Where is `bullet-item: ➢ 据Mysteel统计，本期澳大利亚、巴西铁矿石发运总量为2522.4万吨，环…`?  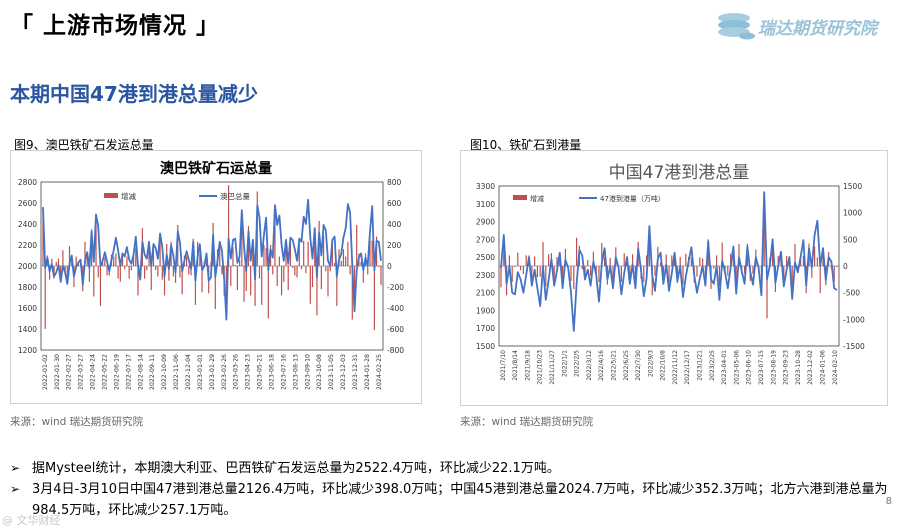
bullet-item: ➢ 据Mysteel统计，本期澳大利亚、巴西铁矿石发运总量为2522.4万吨，环… is located at coordinates (450, 468).